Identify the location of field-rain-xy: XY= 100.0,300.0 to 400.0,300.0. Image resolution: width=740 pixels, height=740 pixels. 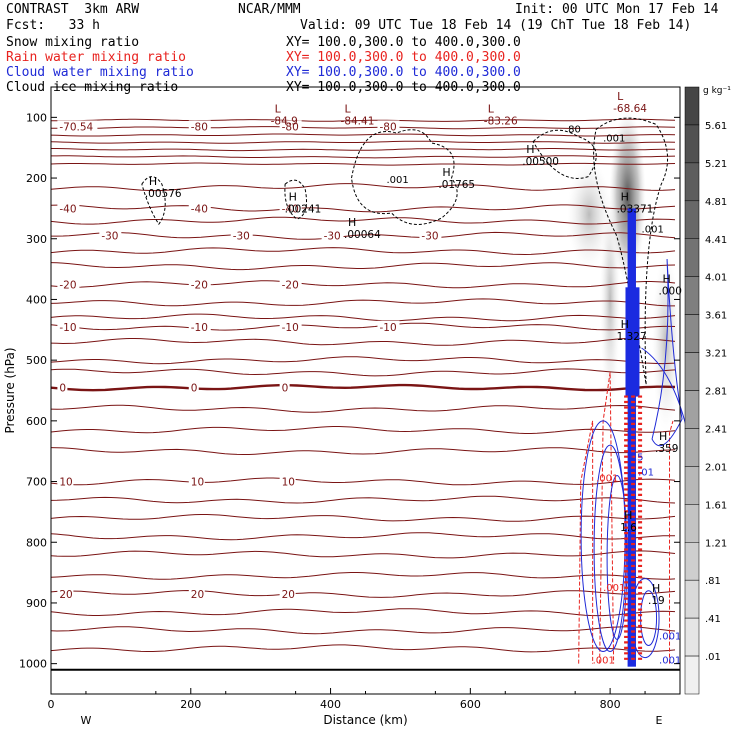
(403, 57).